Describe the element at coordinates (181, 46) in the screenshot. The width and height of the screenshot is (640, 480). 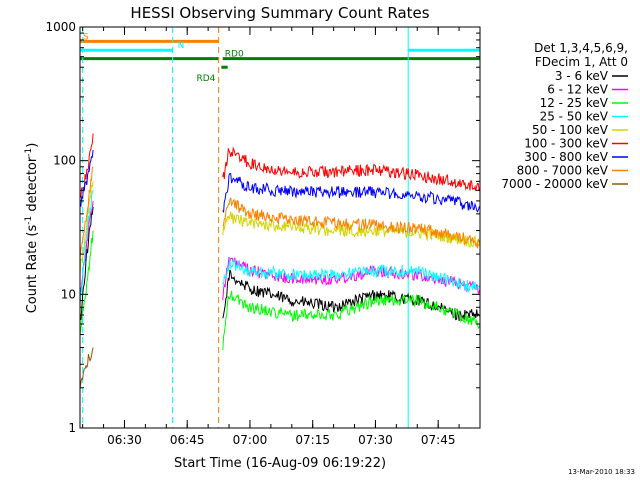
I see `flag-label: N` at that location.